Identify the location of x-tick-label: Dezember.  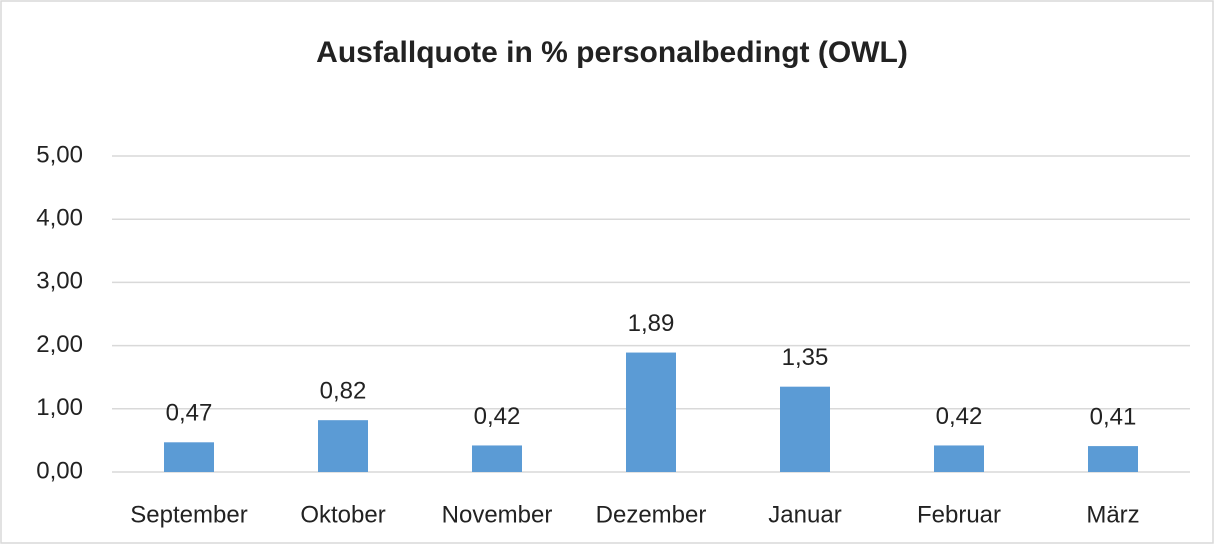
(651, 514).